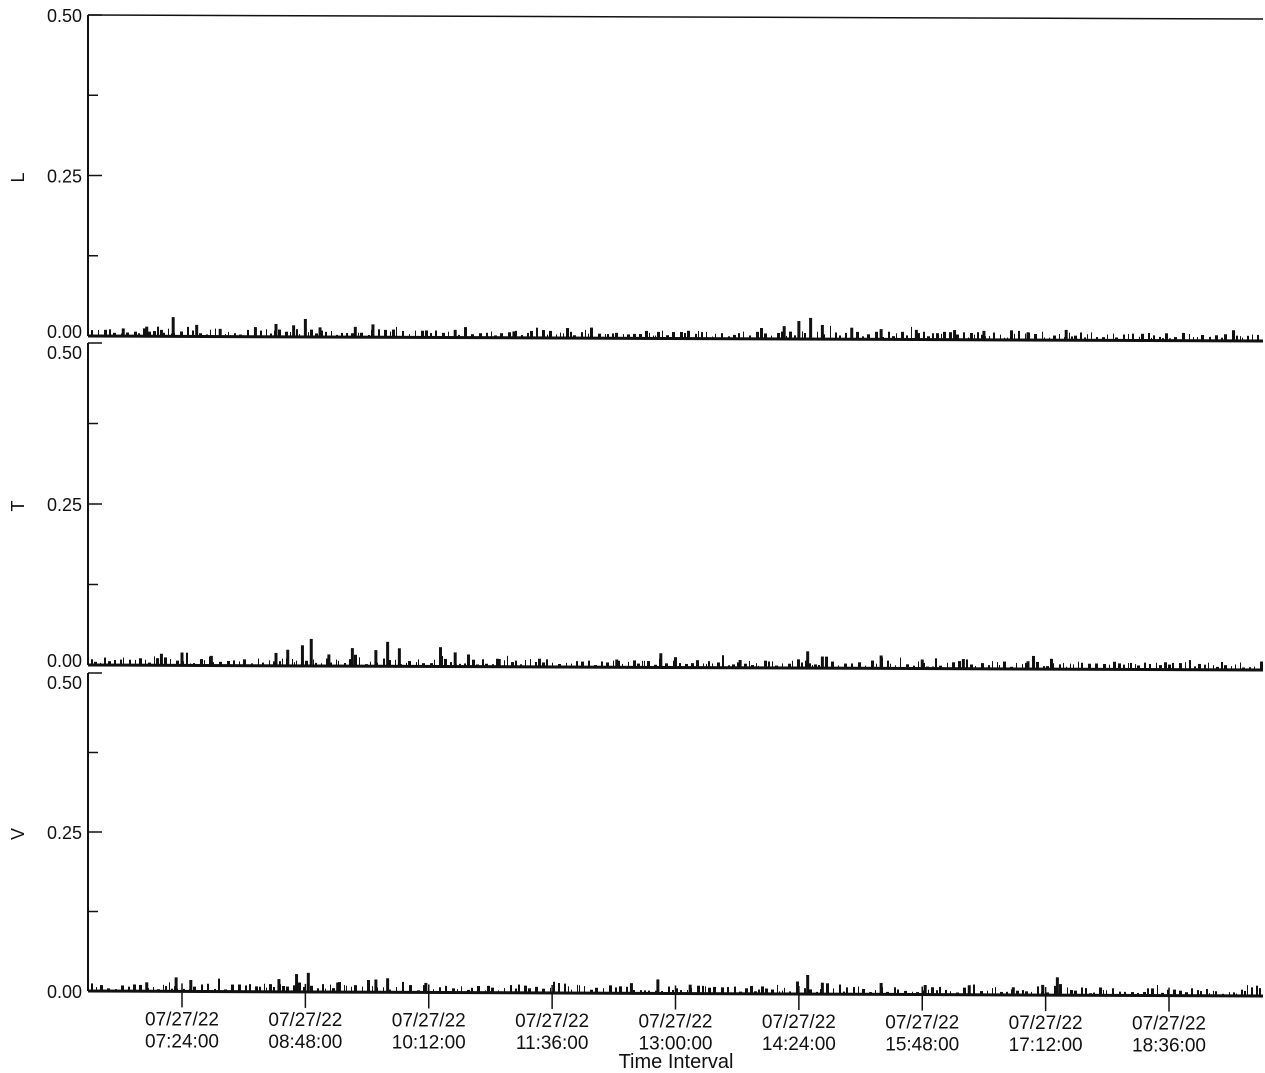  What do you see at coordinates (675, 338) in the screenshot?
I see `baseline` at bounding box center [675, 338].